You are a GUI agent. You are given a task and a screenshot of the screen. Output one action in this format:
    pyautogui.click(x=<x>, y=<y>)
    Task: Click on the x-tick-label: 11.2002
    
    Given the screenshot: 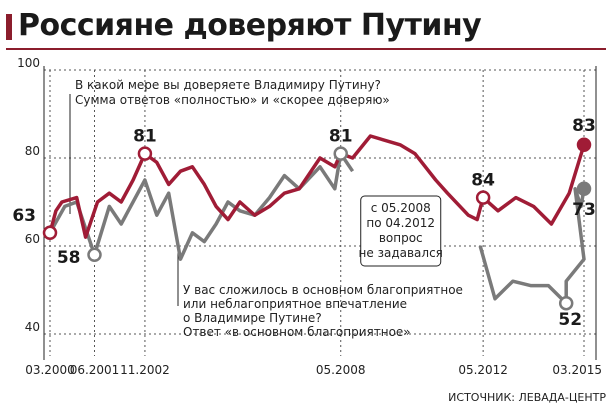 What is the action you would take?
    pyautogui.click(x=145, y=370)
    